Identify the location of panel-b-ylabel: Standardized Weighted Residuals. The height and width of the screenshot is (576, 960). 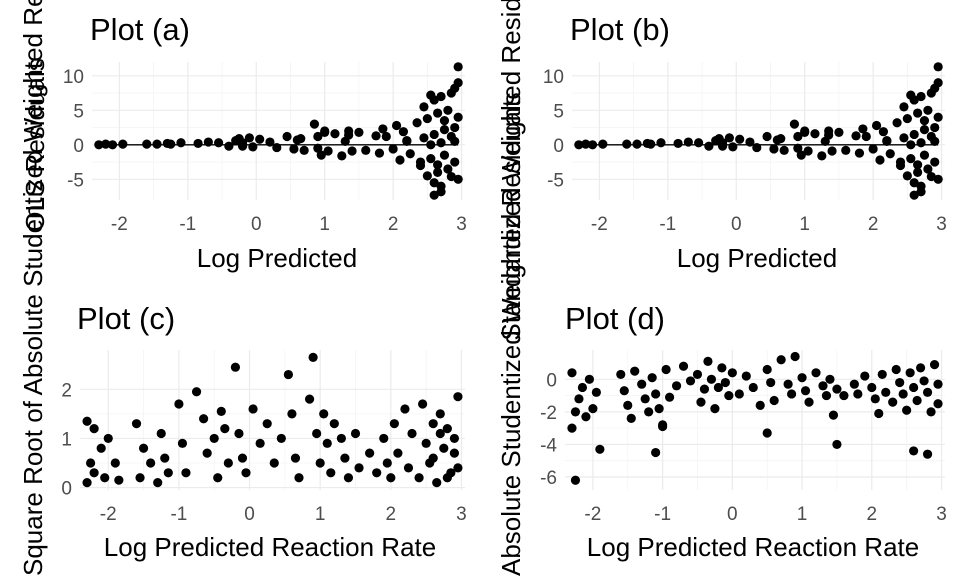
(511, 170).